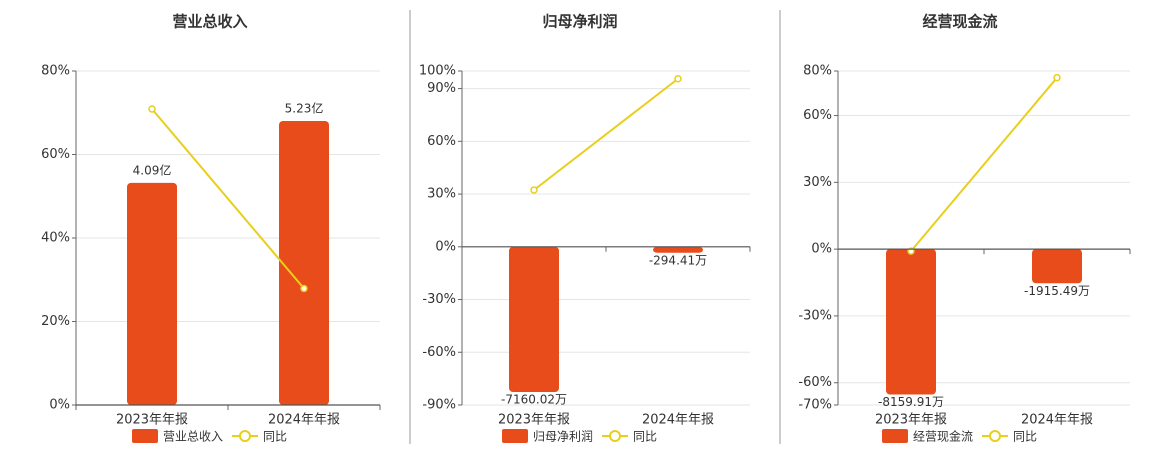  Describe the element at coordinates (209, 22) in the screenshot. I see `chart-title: 营业总收入` at that location.